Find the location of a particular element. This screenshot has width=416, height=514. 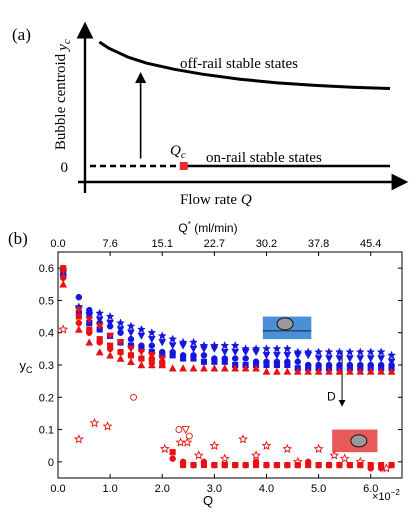

panel-a-label: (a) is located at coordinates (21, 34).